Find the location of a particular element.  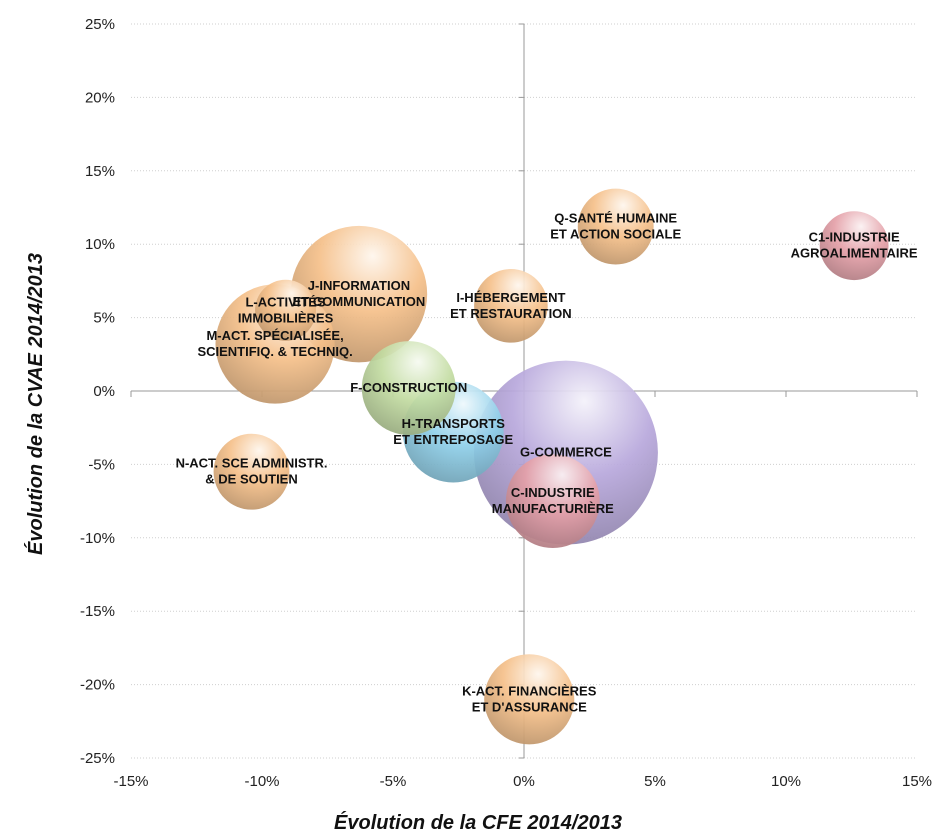

y-tick-label: 5% is located at coordinates (104, 318).